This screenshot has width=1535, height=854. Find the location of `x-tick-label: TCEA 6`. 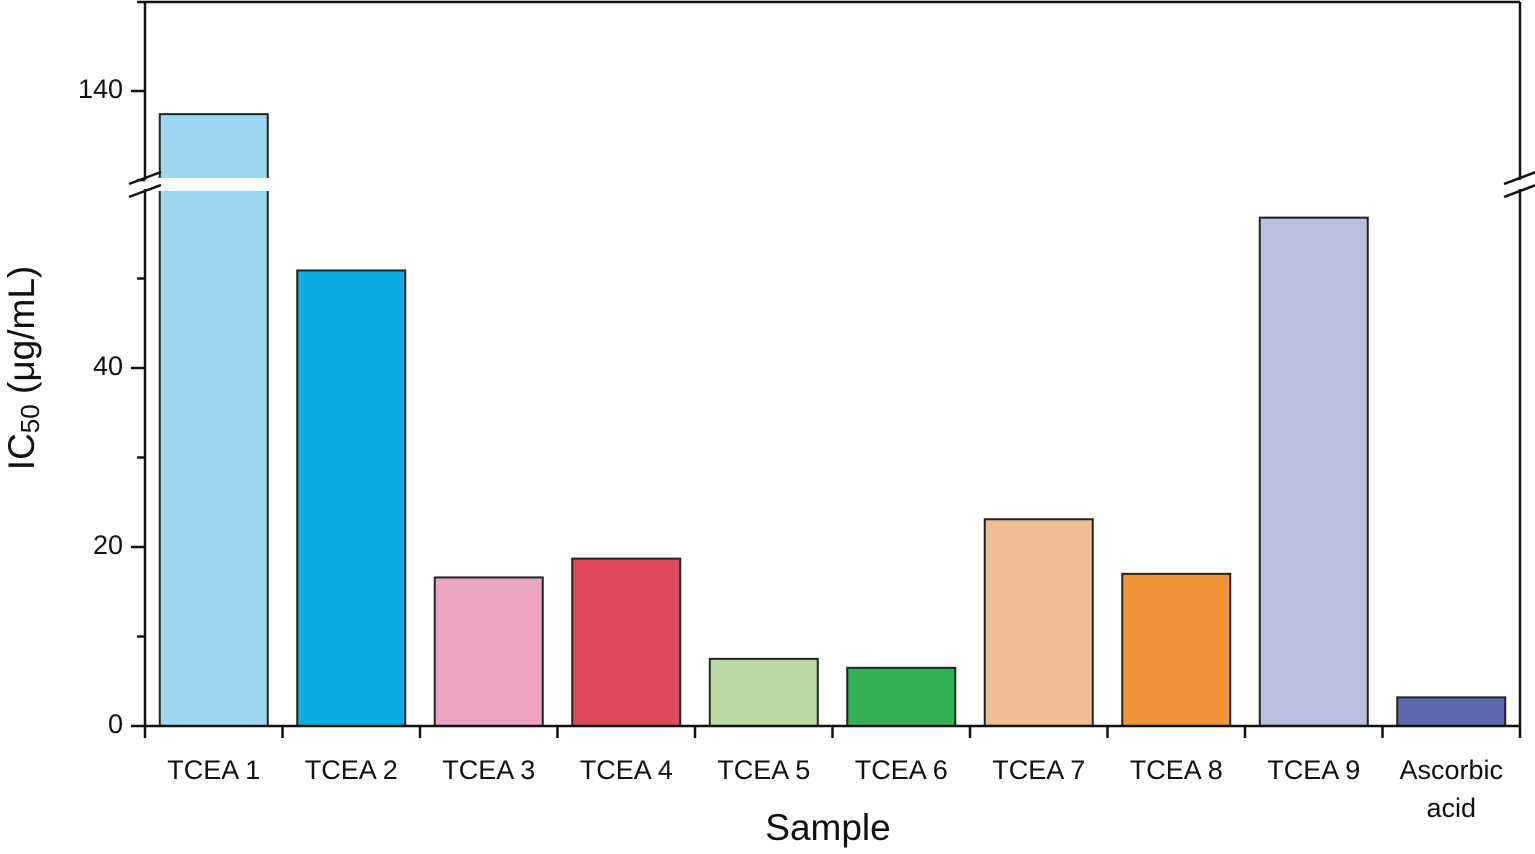

x-tick-label: TCEA 6 is located at coordinates (901, 770).